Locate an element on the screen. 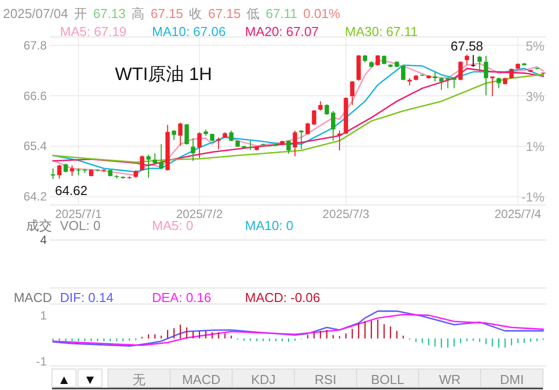  text: MA5: 0 is located at coordinates (173, 225).